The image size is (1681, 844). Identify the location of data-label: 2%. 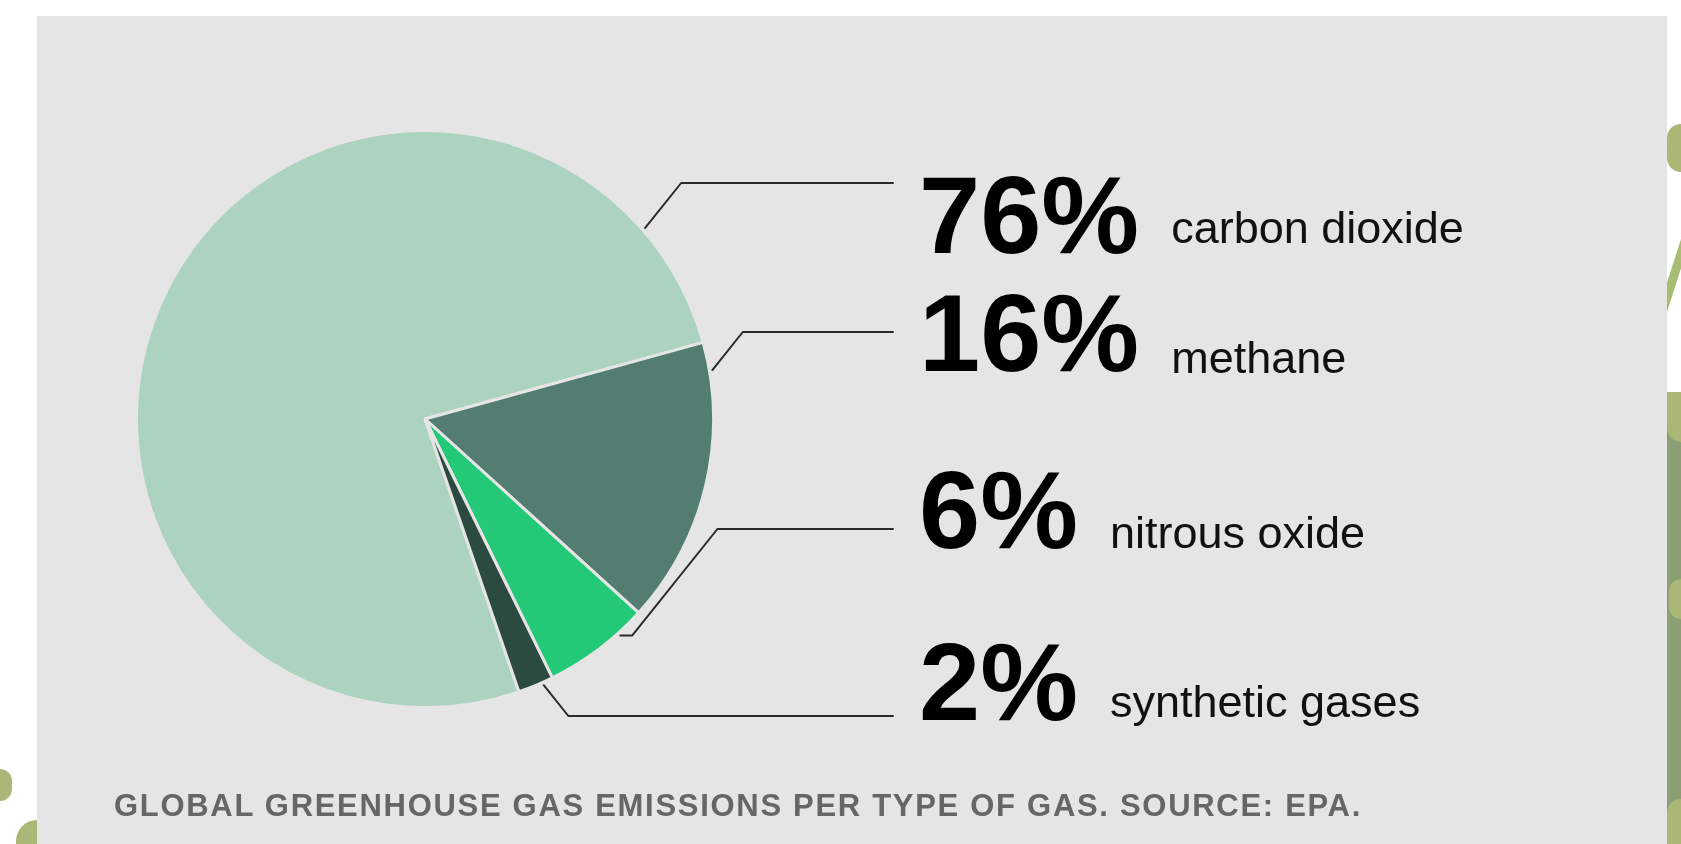
(998, 681).